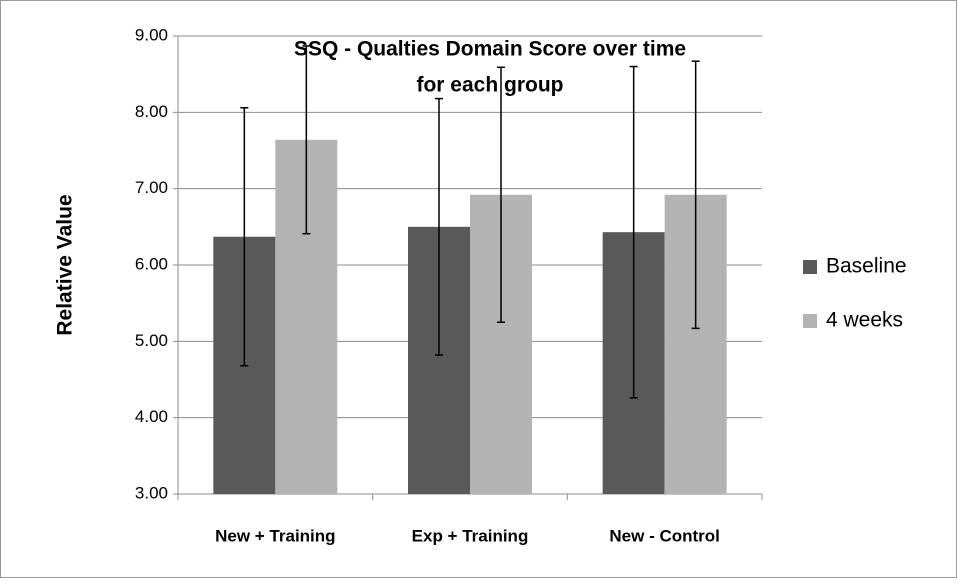 The height and width of the screenshot is (584, 958). Describe the element at coordinates (151, 263) in the screenshot. I see `y-tick-label: 6.00` at that location.